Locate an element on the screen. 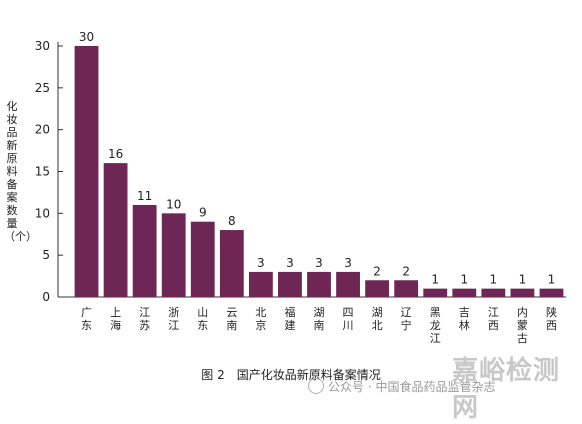 The height and width of the screenshot is (424, 582). x-tick-label: 陕 is located at coordinates (551, 312).